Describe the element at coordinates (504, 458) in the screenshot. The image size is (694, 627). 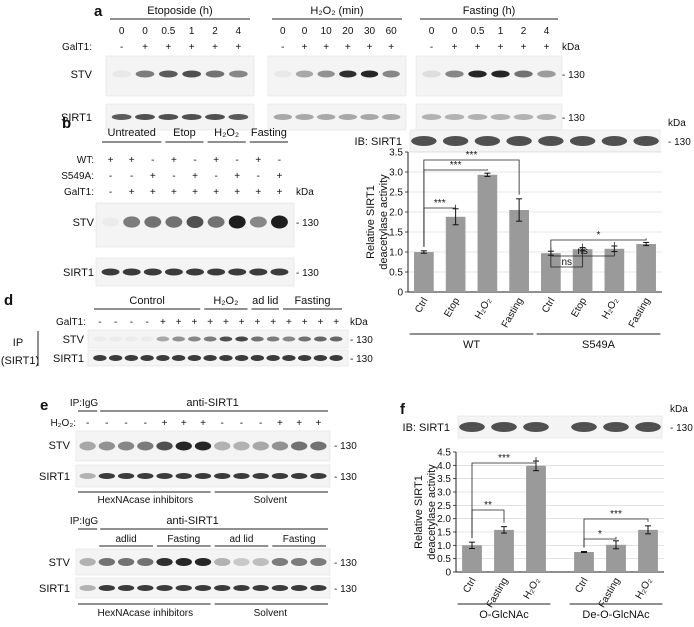
I see `significance-label: ***` at that location.